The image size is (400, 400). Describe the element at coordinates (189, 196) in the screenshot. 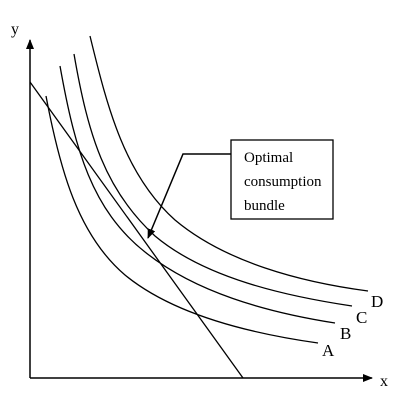

I see `callout-pointer` at that location.